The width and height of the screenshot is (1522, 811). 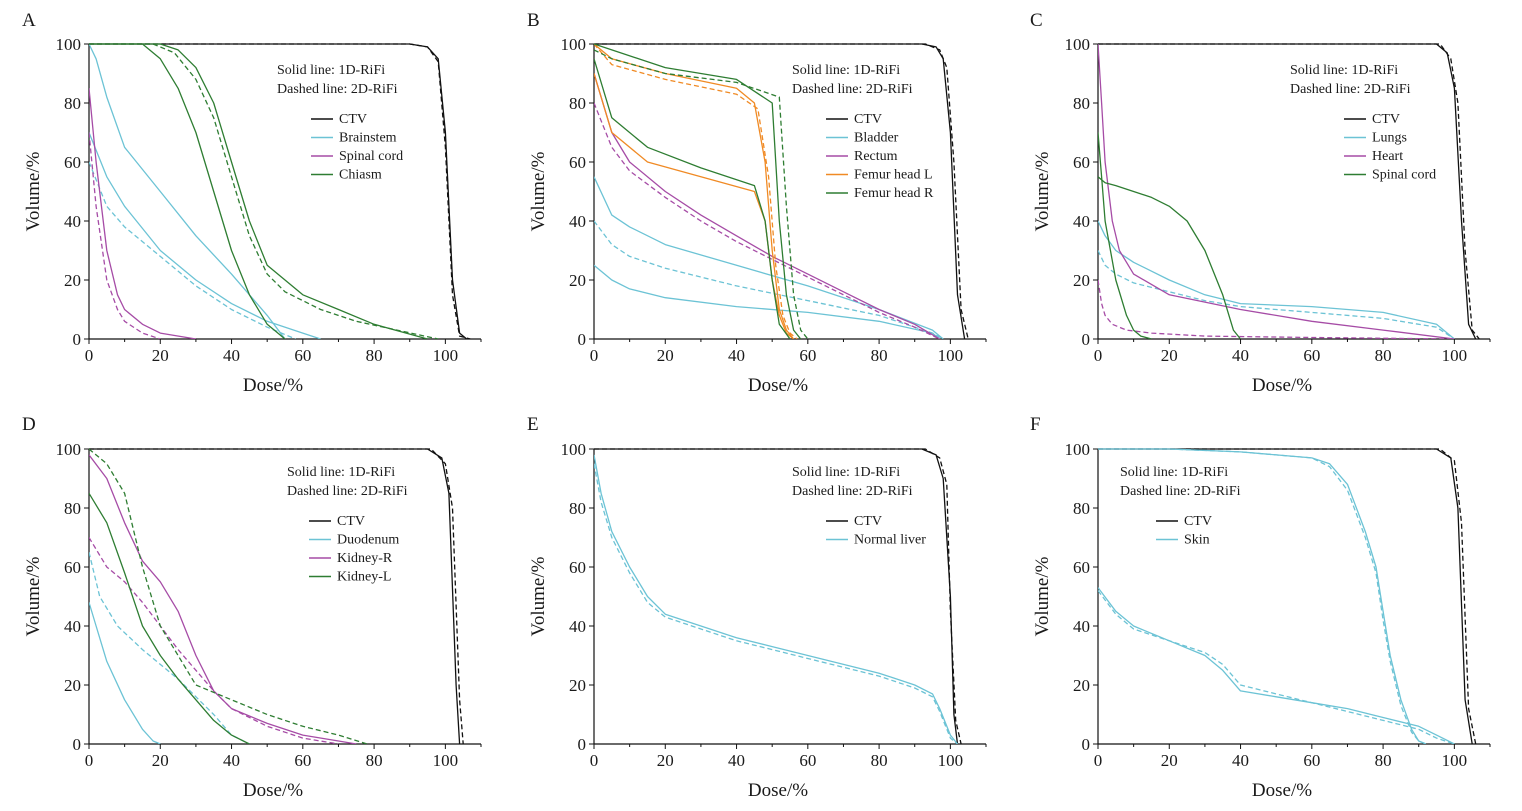 What do you see at coordinates (1276, 294) in the screenshot?
I see `dvh-curve-lungs` at bounding box center [1276, 294].